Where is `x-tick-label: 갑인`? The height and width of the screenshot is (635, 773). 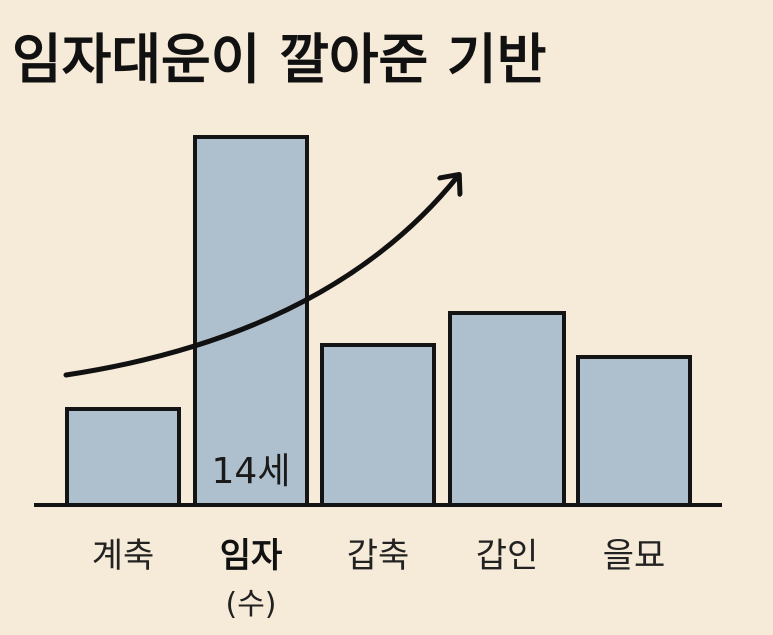 x-tick-label: 갑인 is located at coordinates (507, 556).